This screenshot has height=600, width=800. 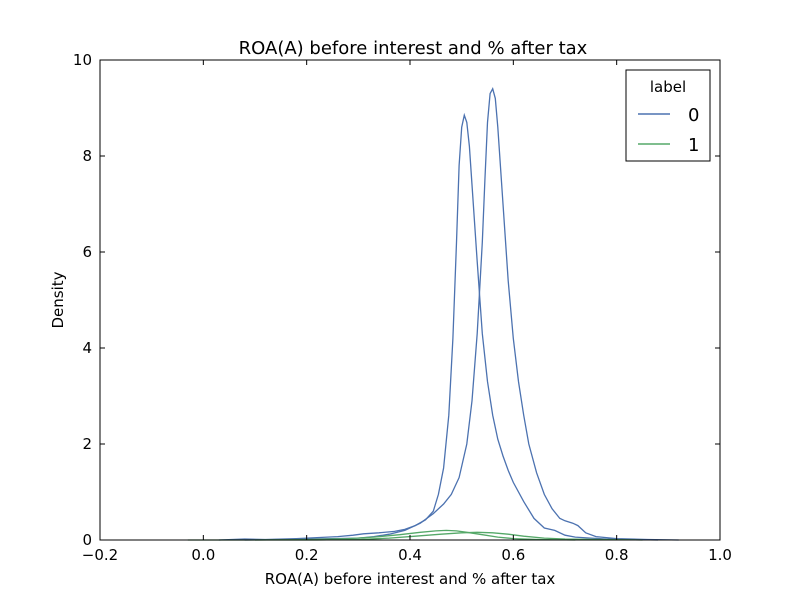 I want to click on x-tick-label: 0.4, so click(x=410, y=555).